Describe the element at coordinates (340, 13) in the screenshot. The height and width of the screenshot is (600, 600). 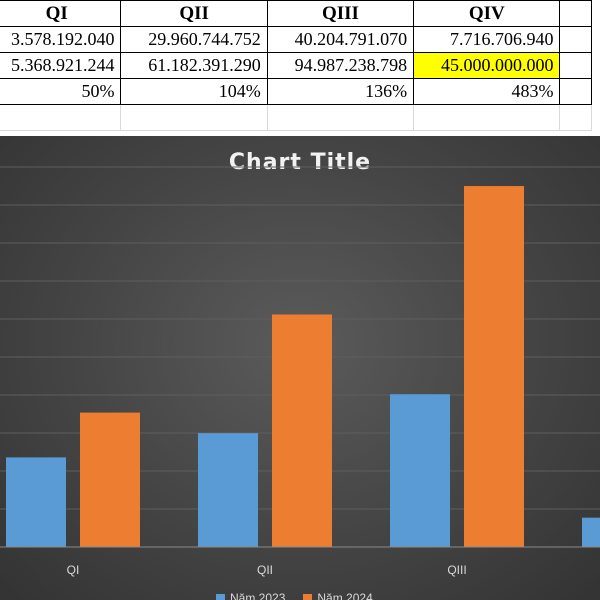
I see `header-cell-qiii: QIII` at that location.